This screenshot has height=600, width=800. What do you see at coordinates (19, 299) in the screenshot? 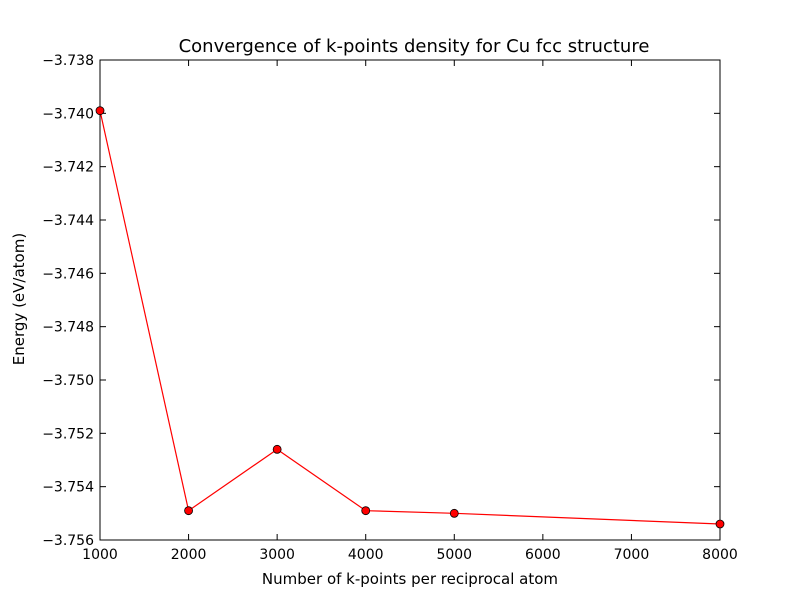
I see `y-axis-label: Energy (eV/atom)` at bounding box center [19, 299].